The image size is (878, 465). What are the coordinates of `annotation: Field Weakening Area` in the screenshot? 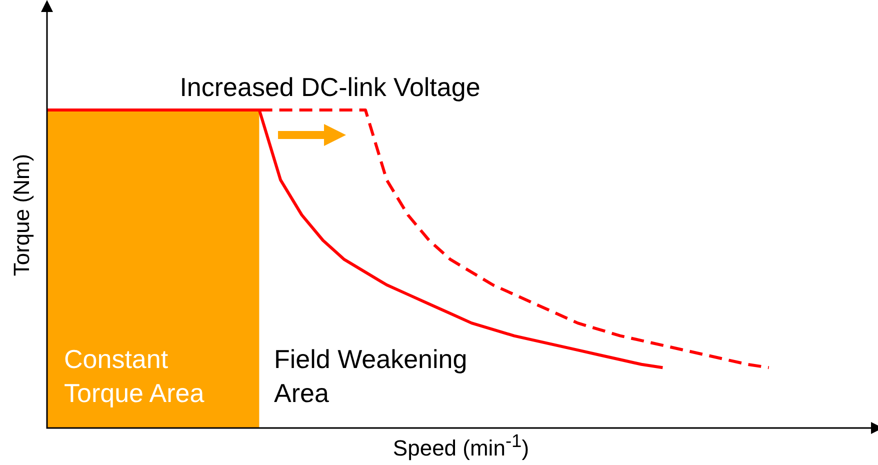 It's located at (371, 376).